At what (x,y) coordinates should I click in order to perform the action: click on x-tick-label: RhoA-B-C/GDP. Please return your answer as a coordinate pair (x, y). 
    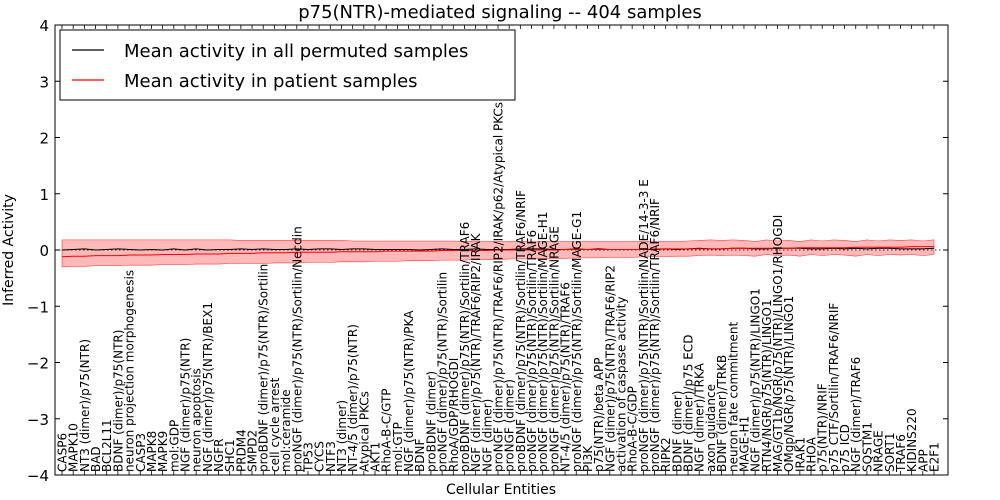
    Looking at the image, I should click on (633, 429).